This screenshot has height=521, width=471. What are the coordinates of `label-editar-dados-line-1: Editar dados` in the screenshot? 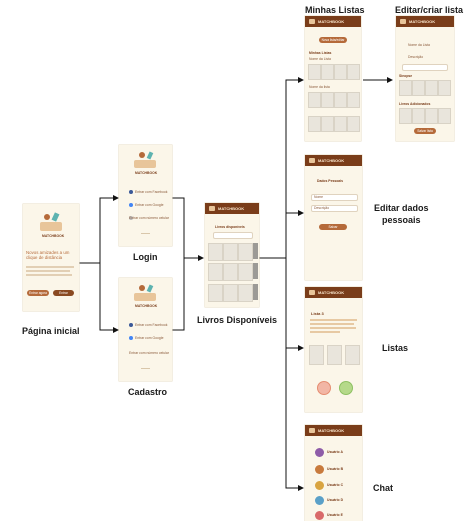 It's located at (401, 208).